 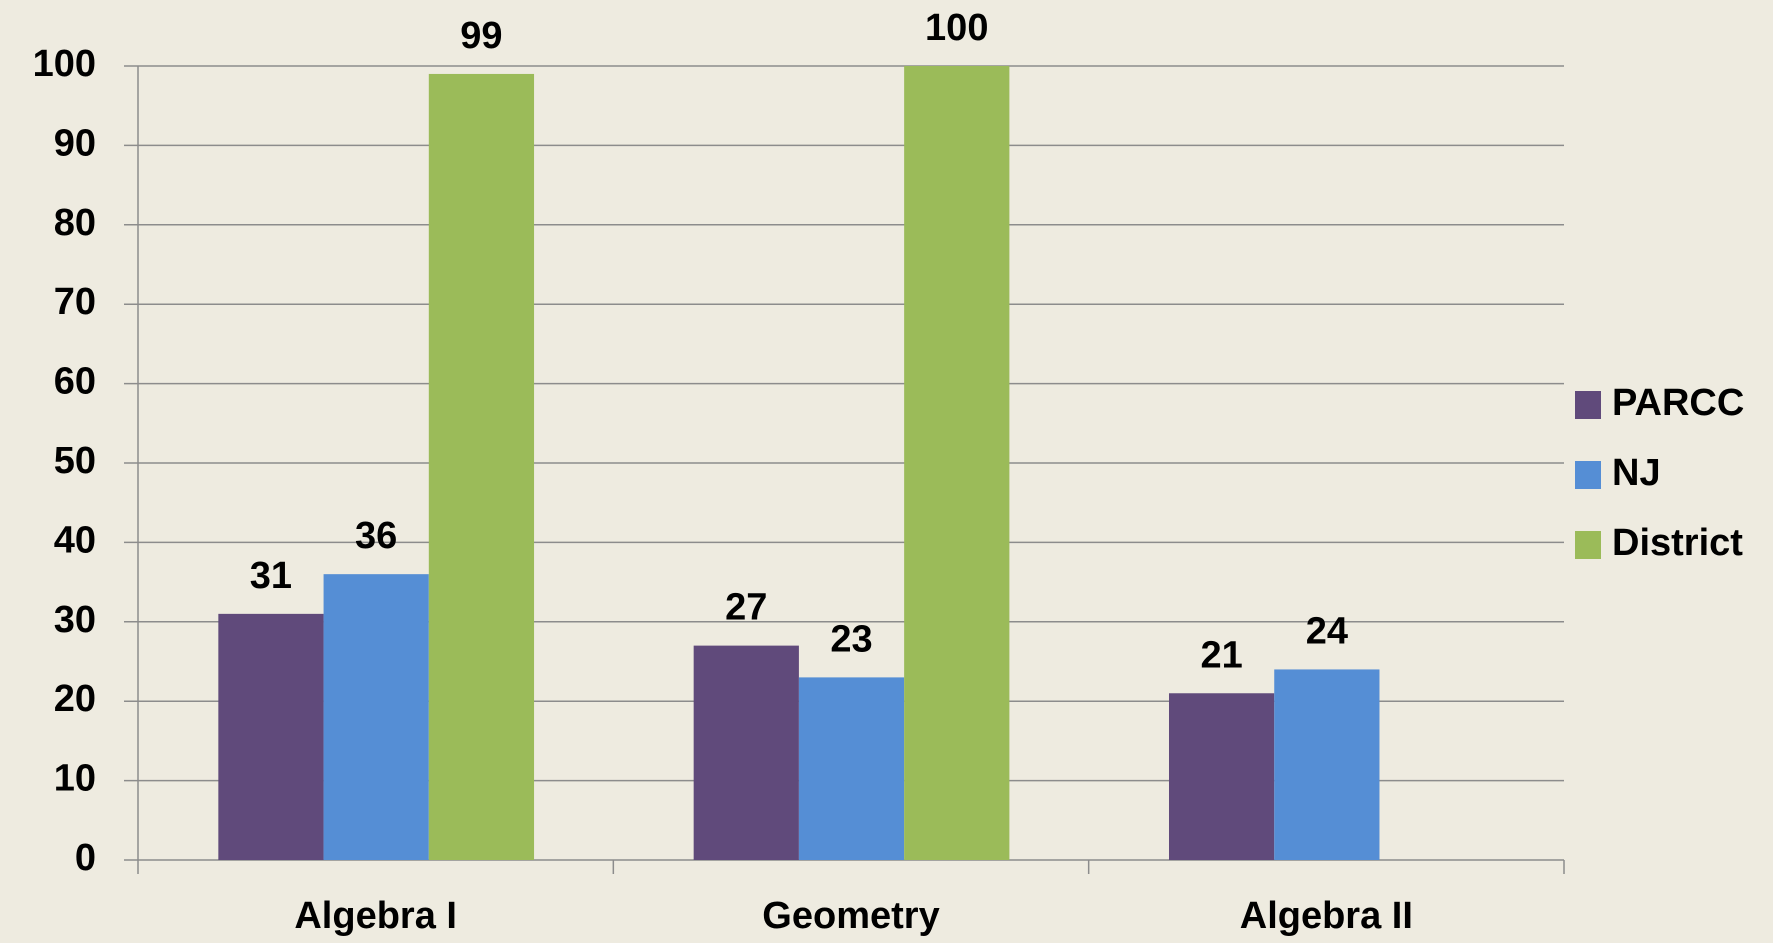 I want to click on y-tick-label: 100, so click(x=64, y=64).